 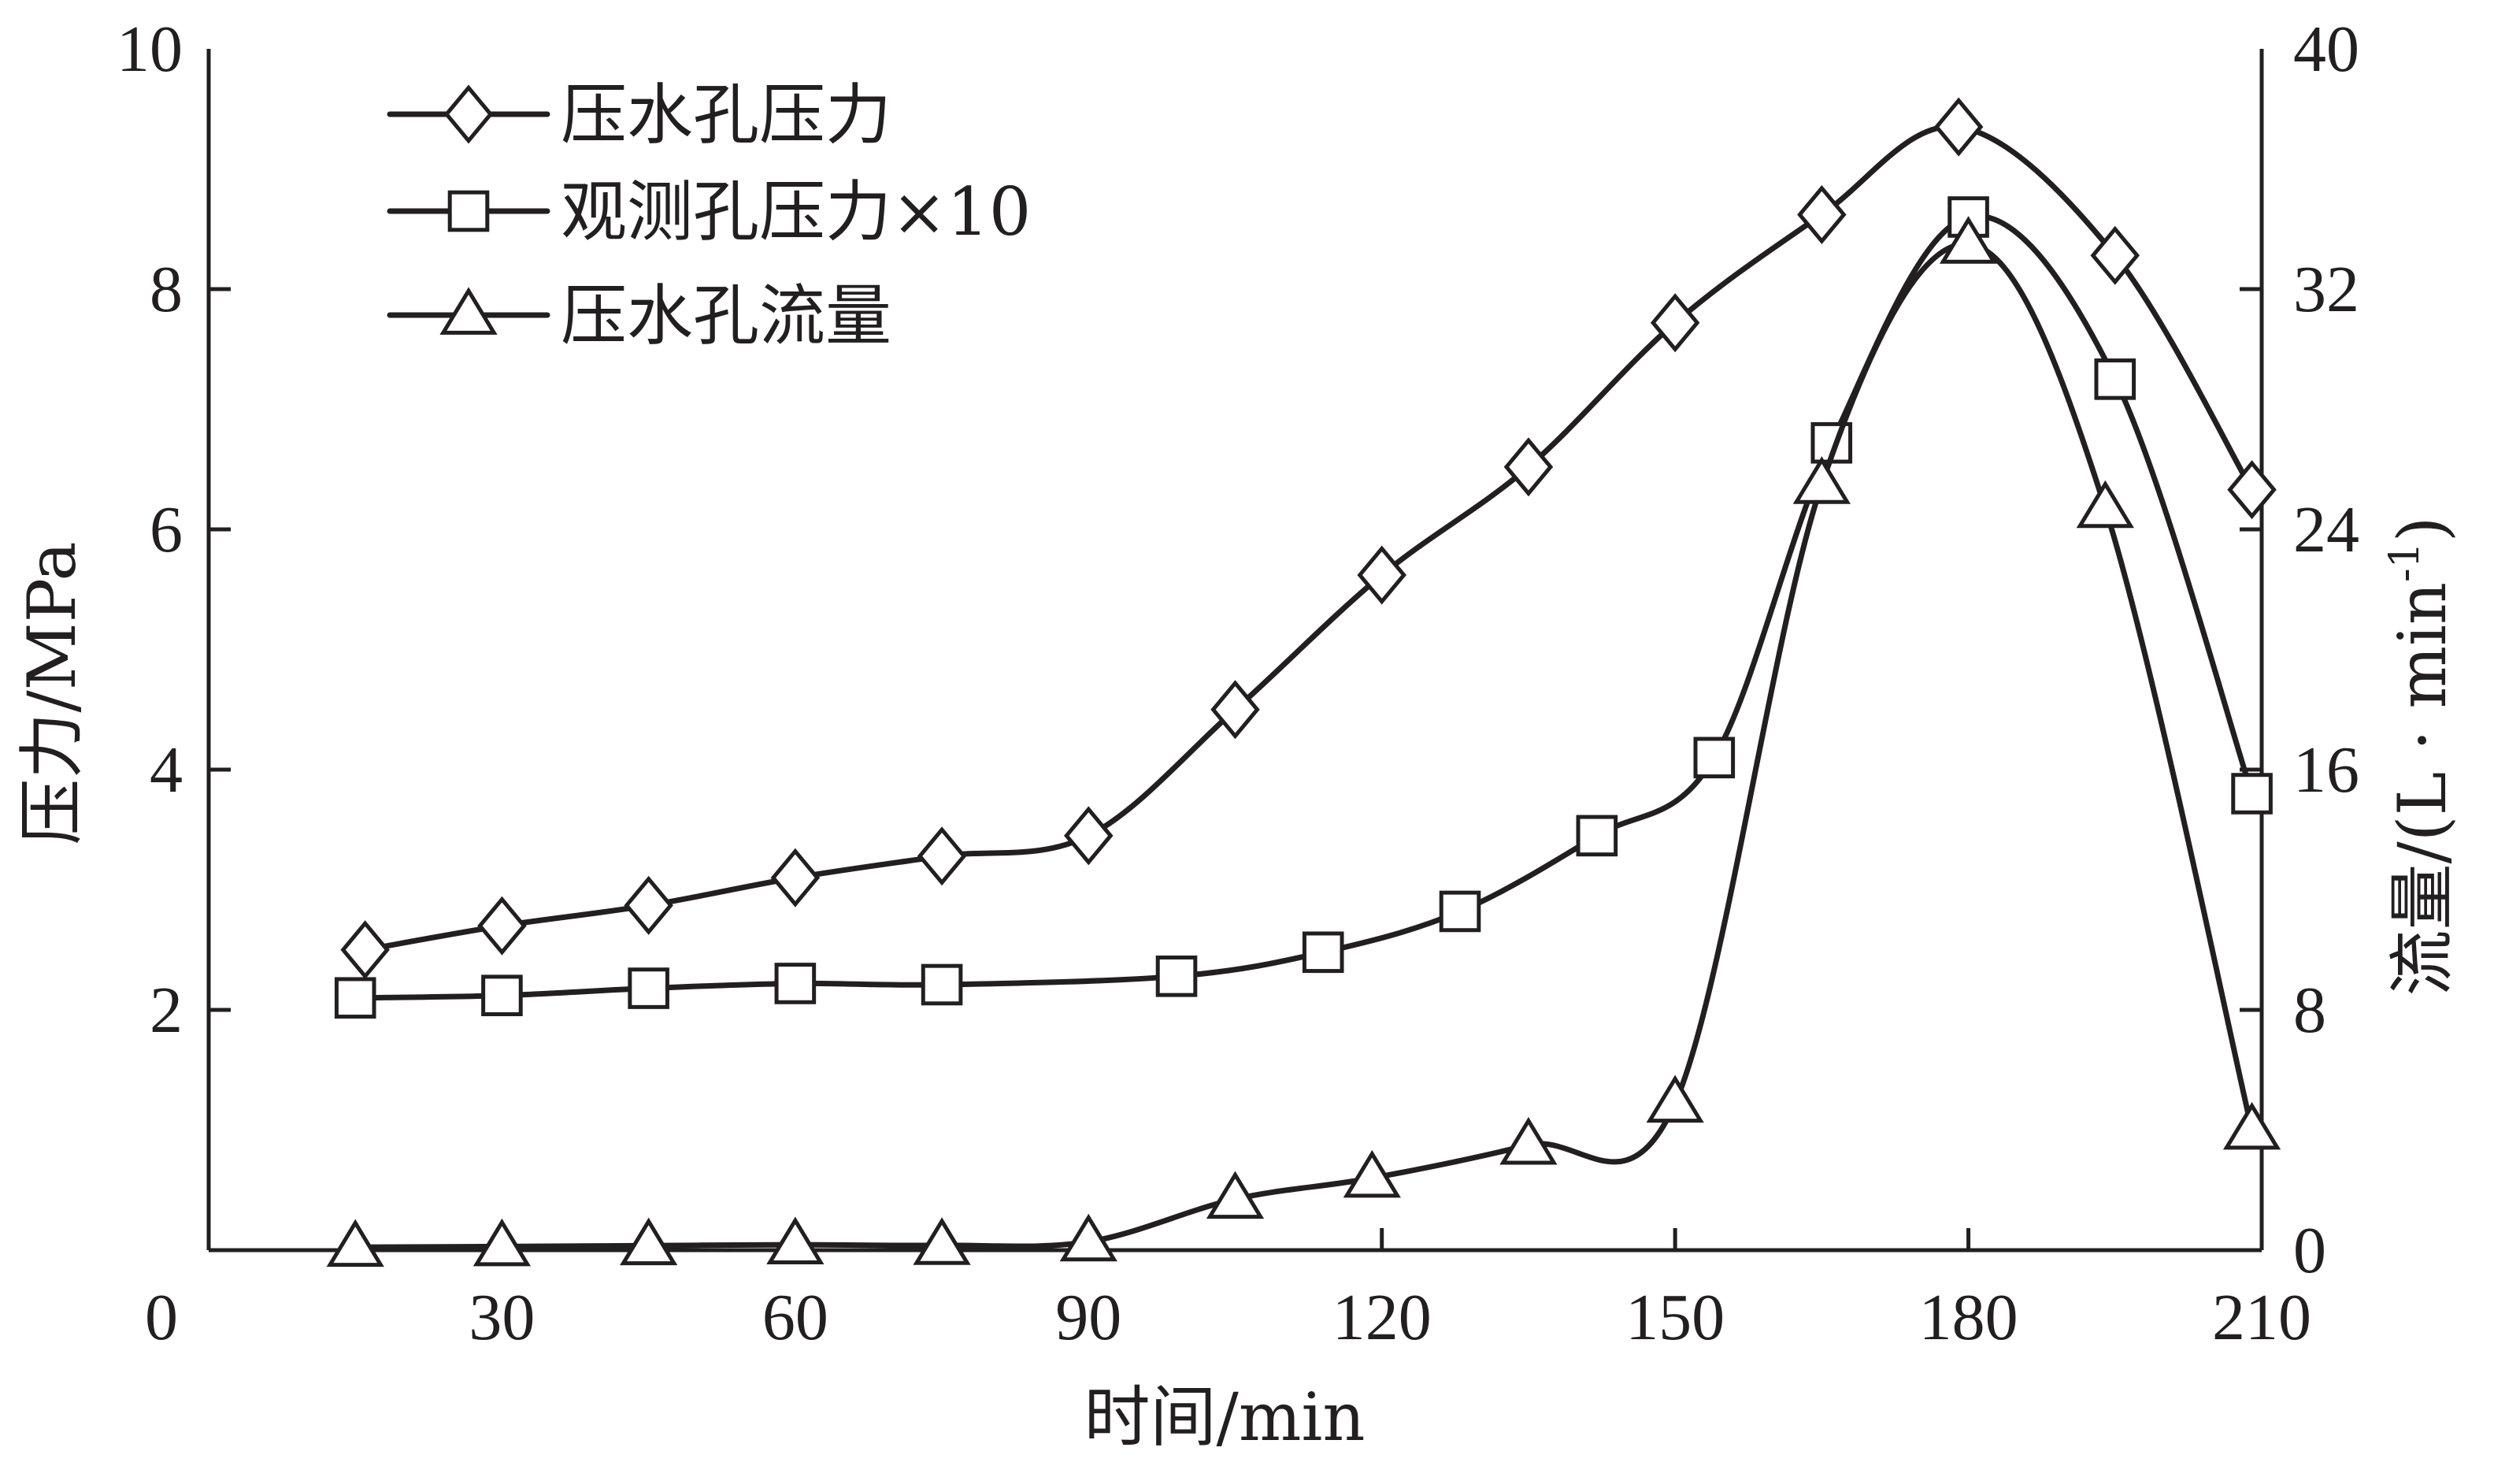 I want to click on legend-marker-diamond, so click(x=468, y=114).